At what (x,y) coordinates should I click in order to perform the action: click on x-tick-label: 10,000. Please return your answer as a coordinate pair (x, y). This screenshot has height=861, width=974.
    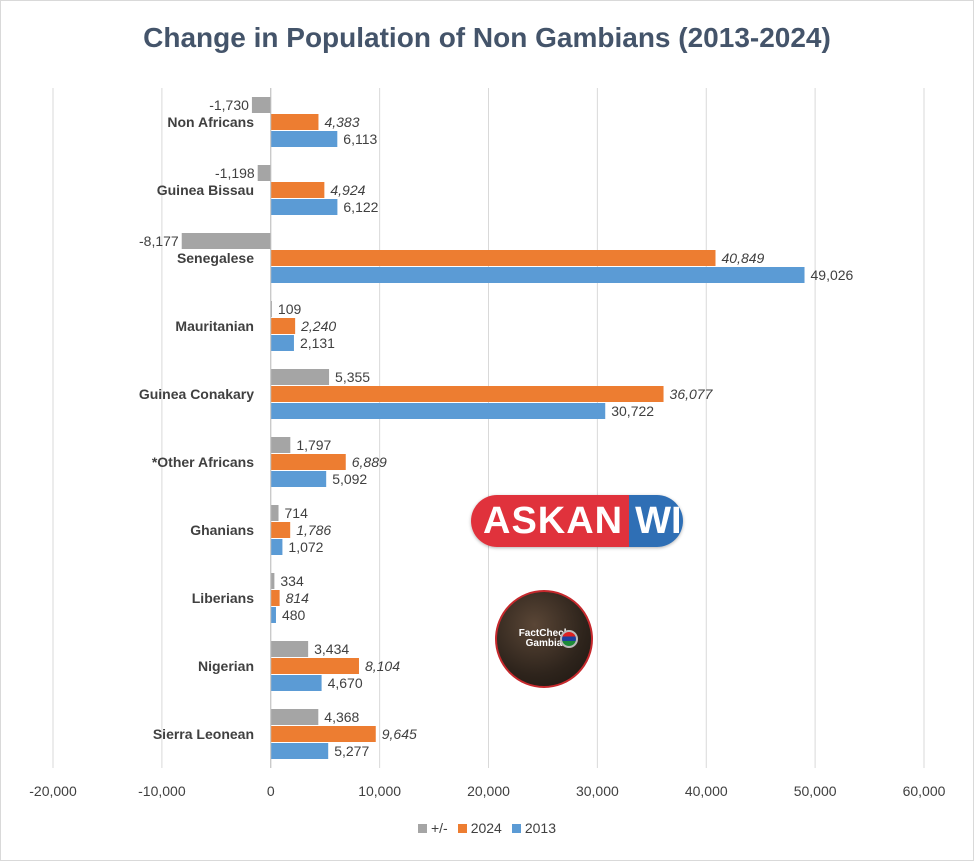
    Looking at the image, I should click on (379, 791).